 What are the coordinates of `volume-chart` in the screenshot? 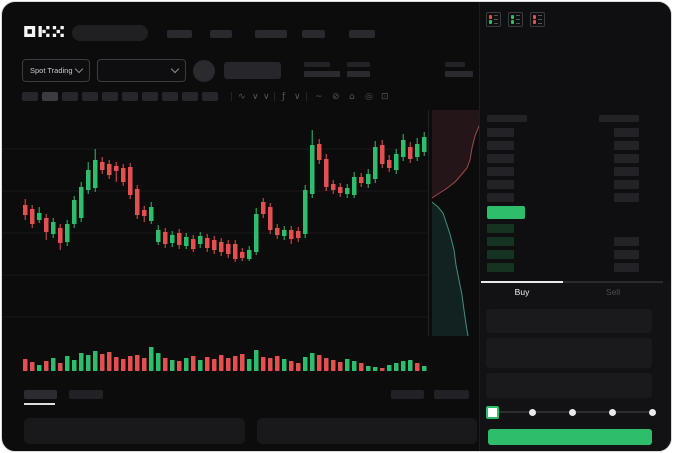 It's located at (215, 357).